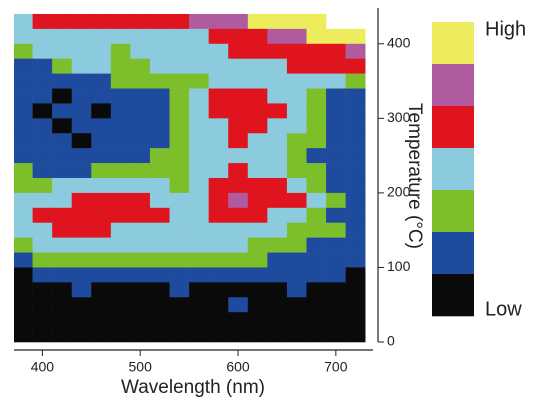 The height and width of the screenshot is (405, 542). I want to click on y-tick-label: 400, so click(399, 42).